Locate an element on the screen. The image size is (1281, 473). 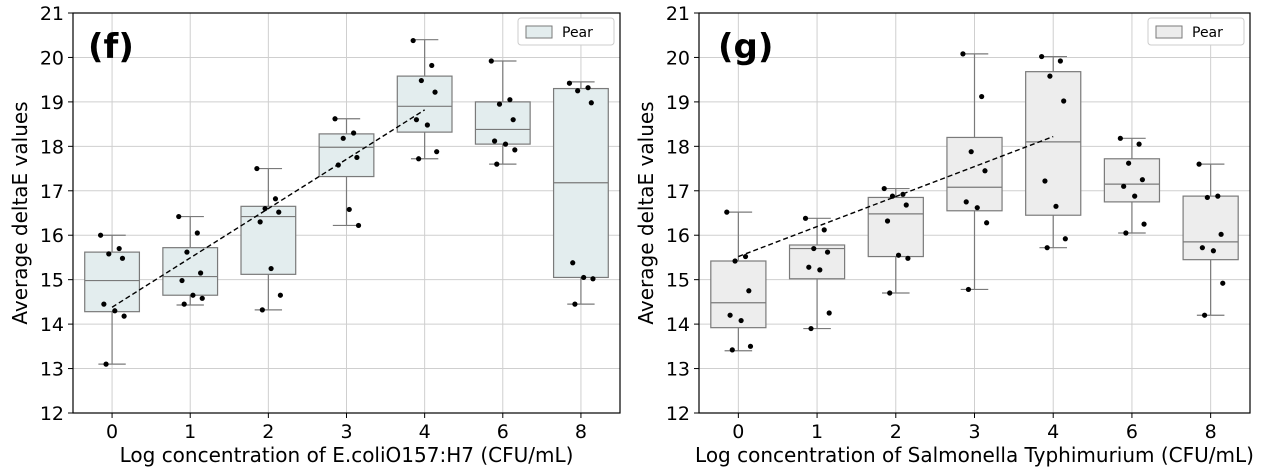
x-tick-label: 4 is located at coordinates (1053, 432).